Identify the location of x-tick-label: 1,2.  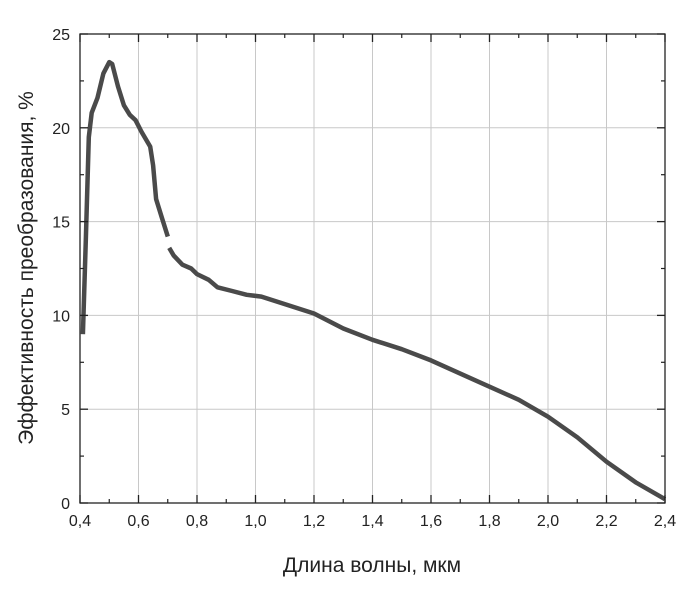
(314, 521).